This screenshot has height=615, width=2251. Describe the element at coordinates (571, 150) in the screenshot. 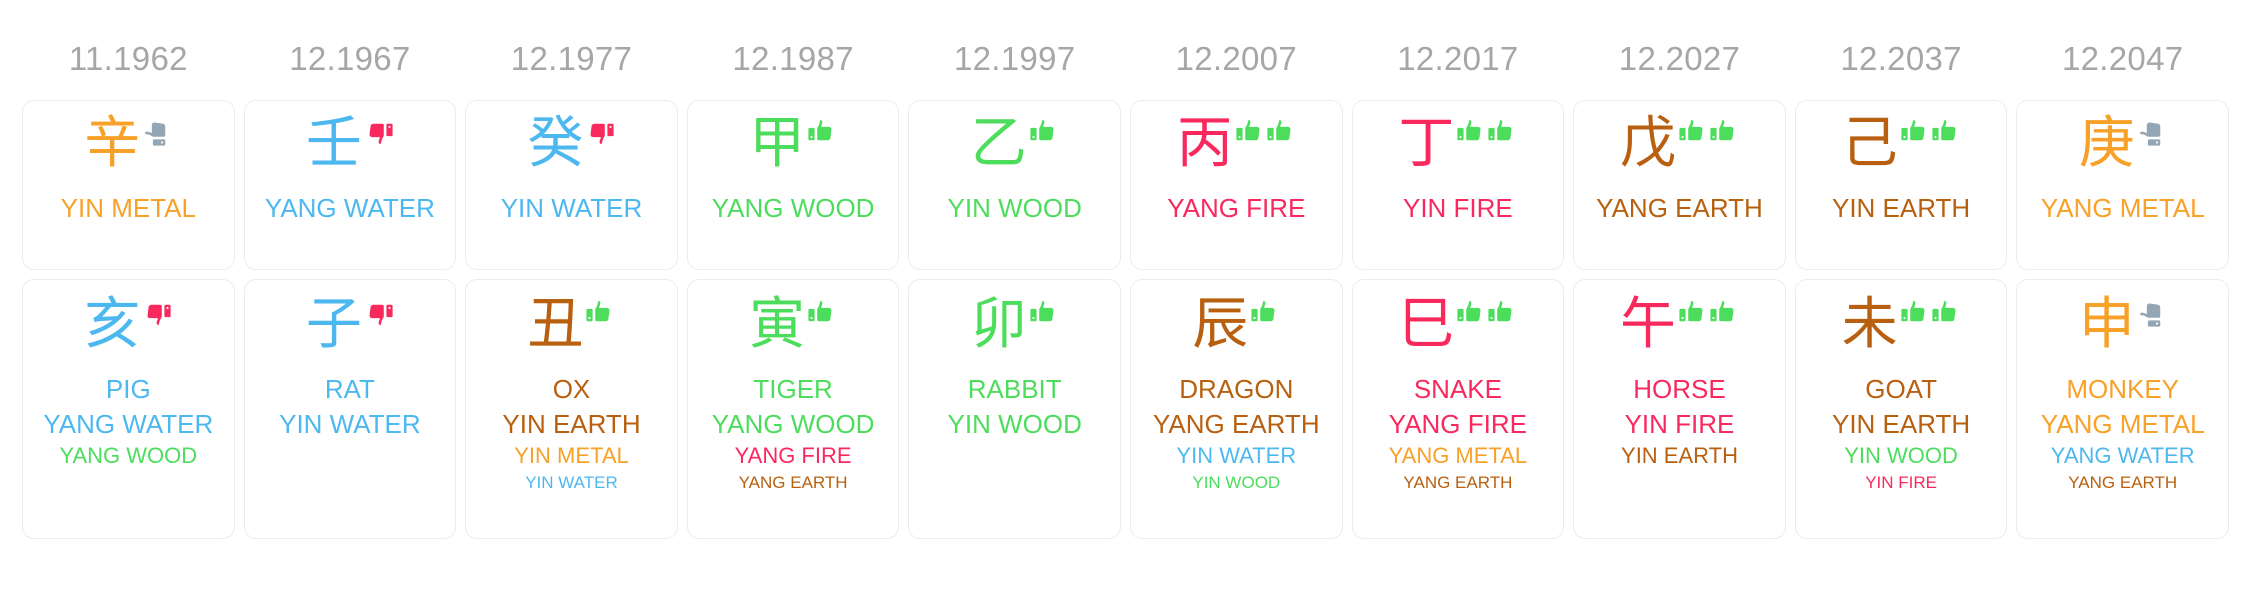

I see `stem-glyph-line: 癸` at that location.